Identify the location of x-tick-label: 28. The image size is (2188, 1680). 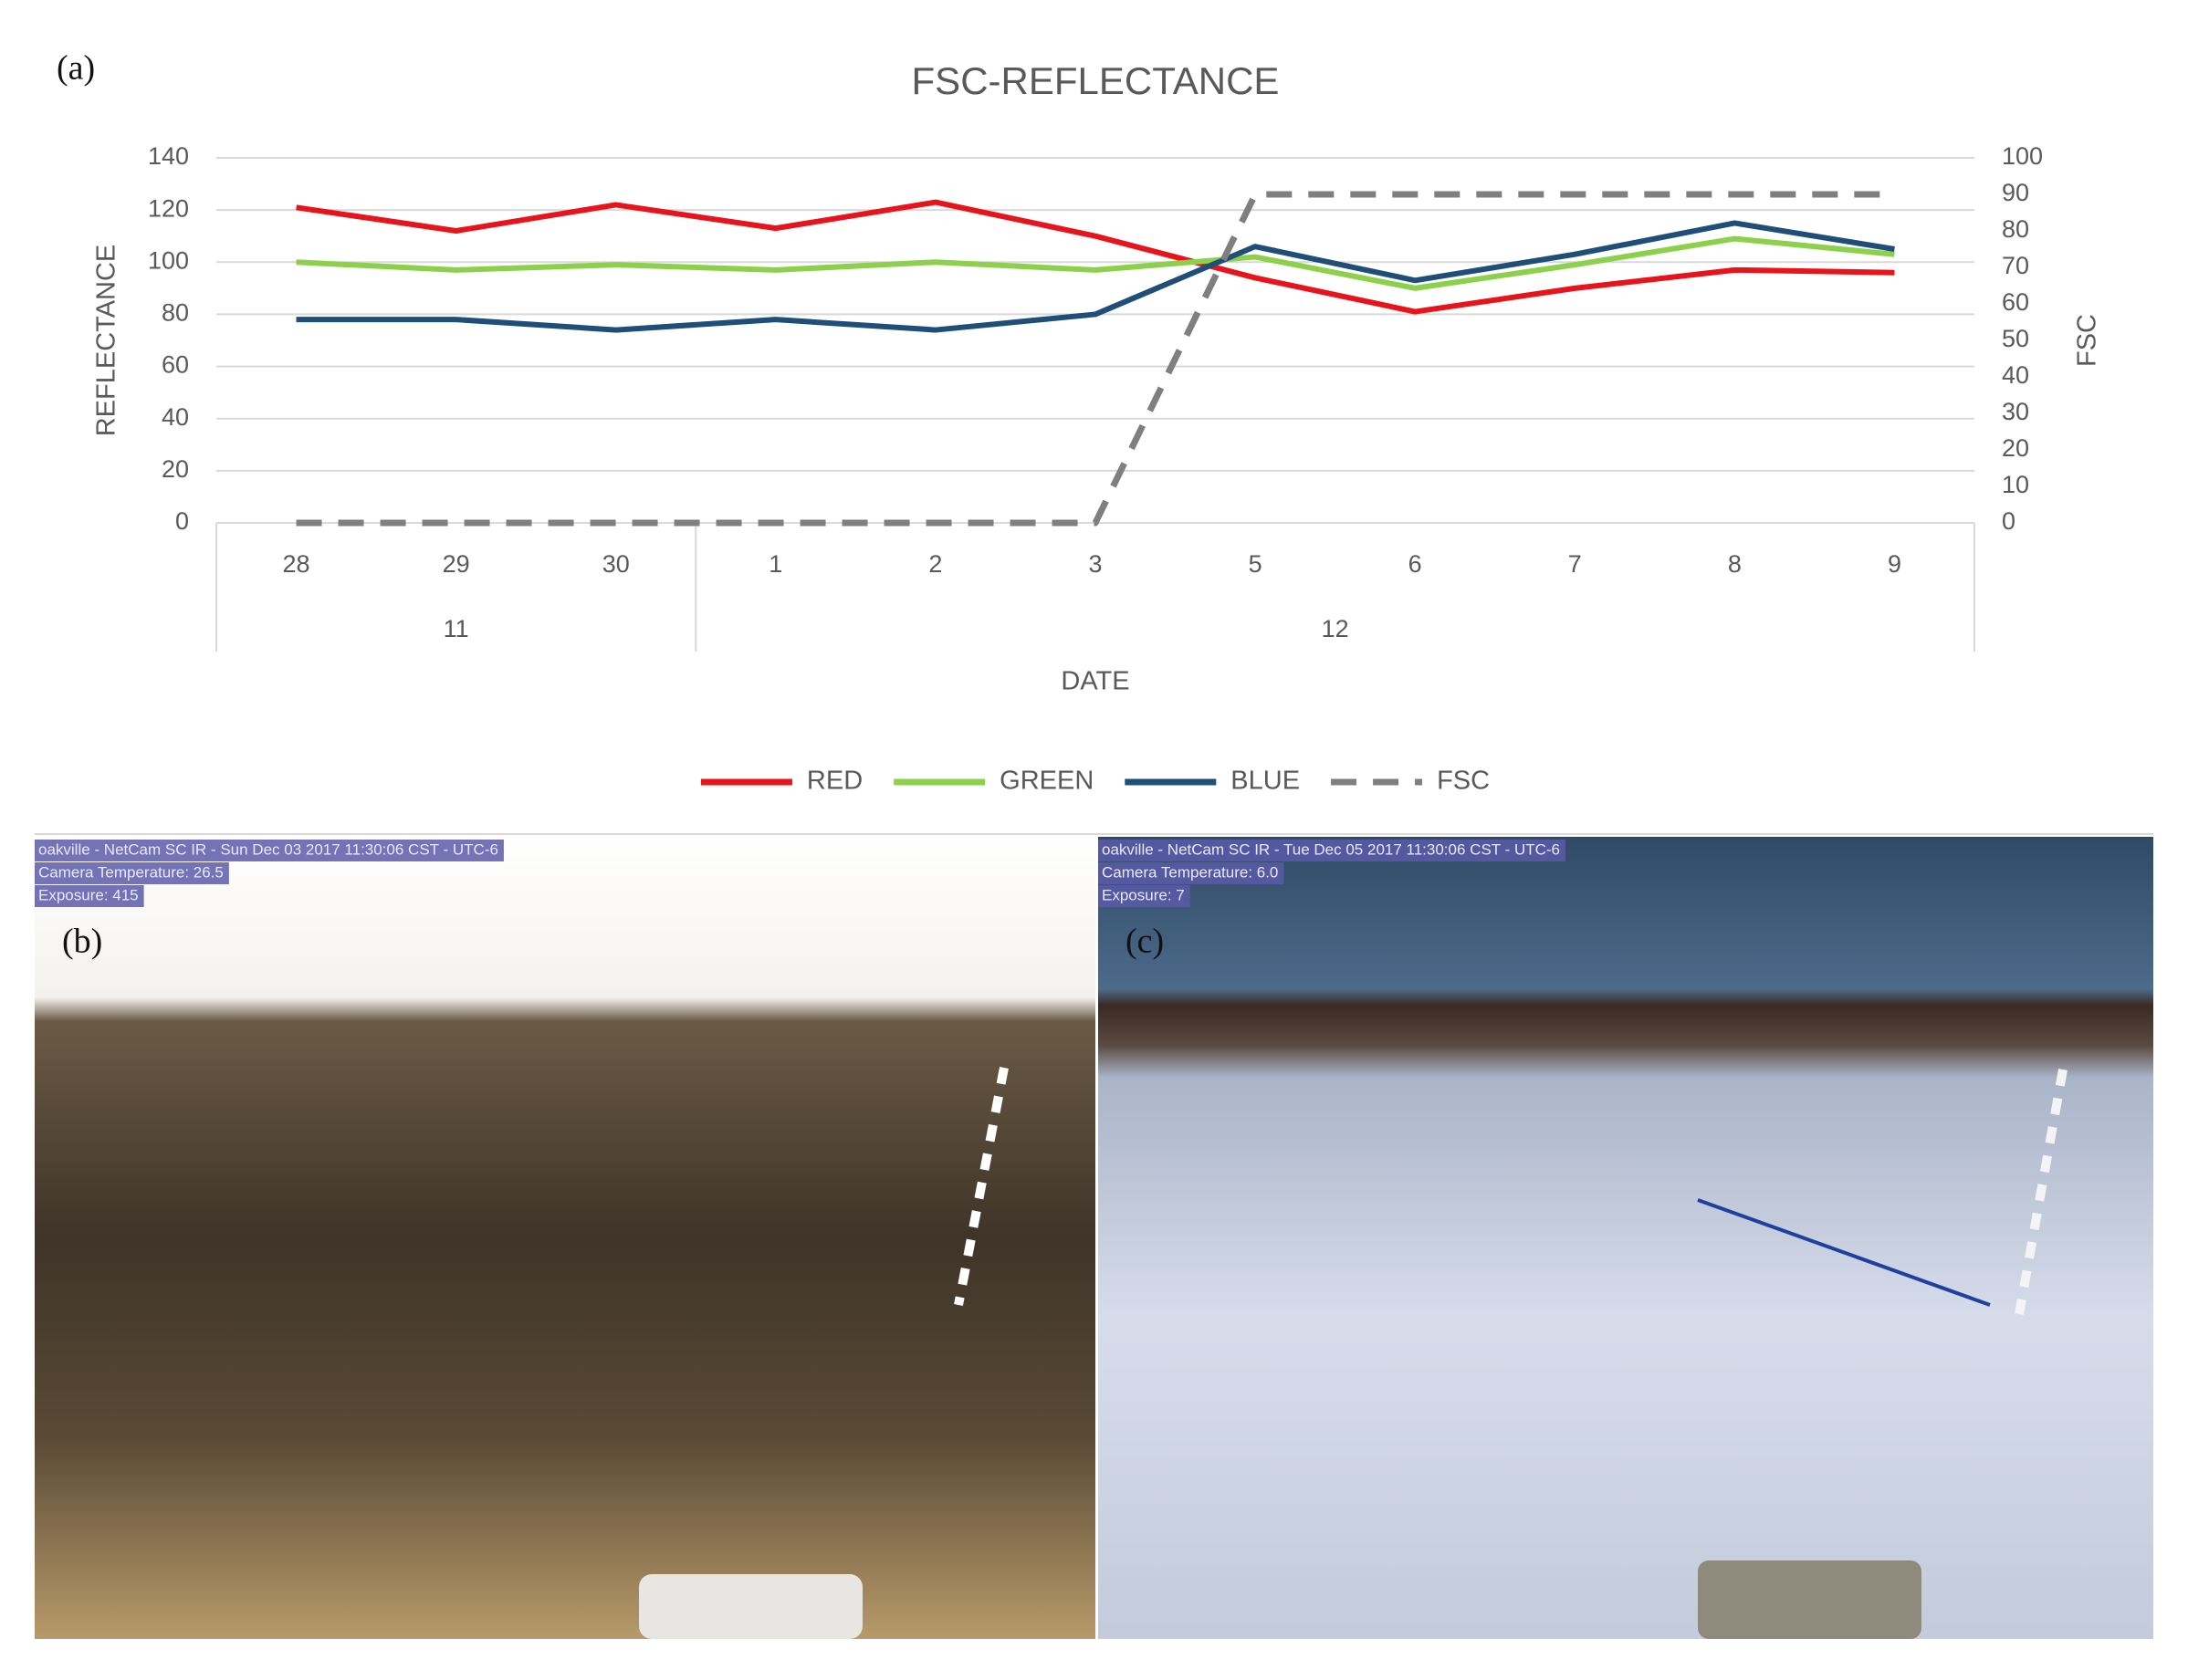
(296, 564).